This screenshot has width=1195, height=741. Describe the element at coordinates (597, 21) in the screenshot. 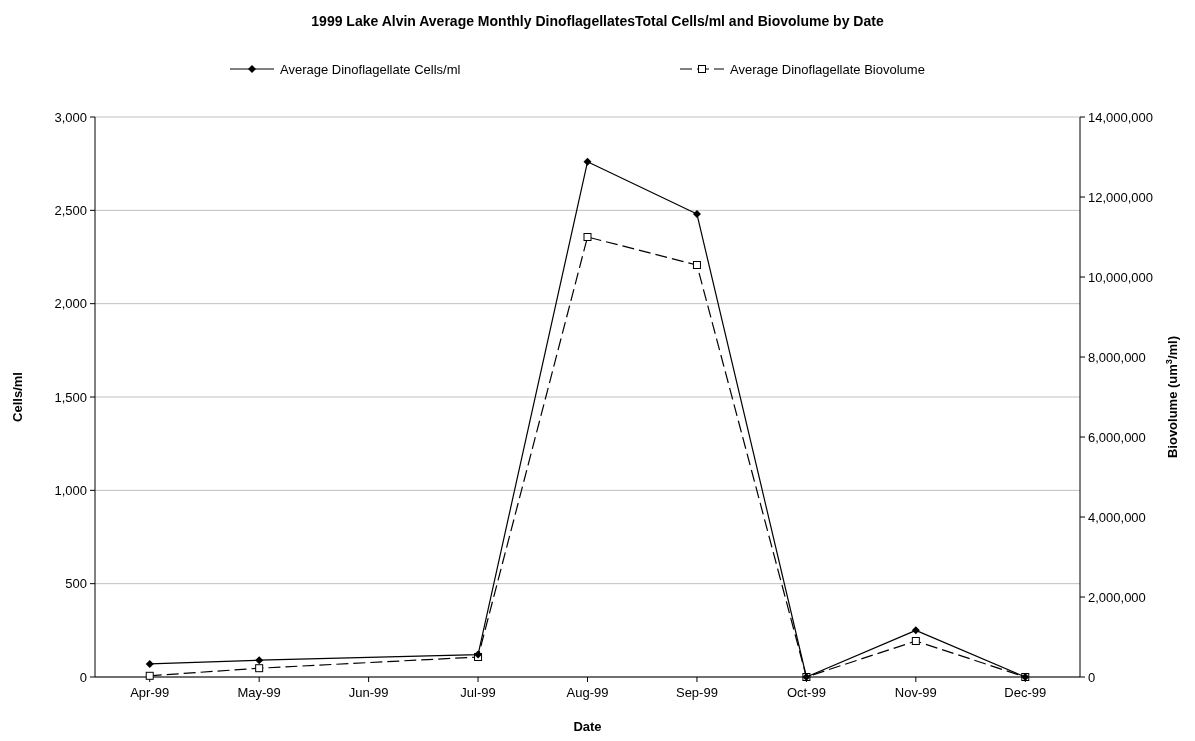

I see `chart-title: 1999 Lake Alvin Average Monthly DinoflagellatesTotal Cells/ml and Biovolume by Date` at that location.